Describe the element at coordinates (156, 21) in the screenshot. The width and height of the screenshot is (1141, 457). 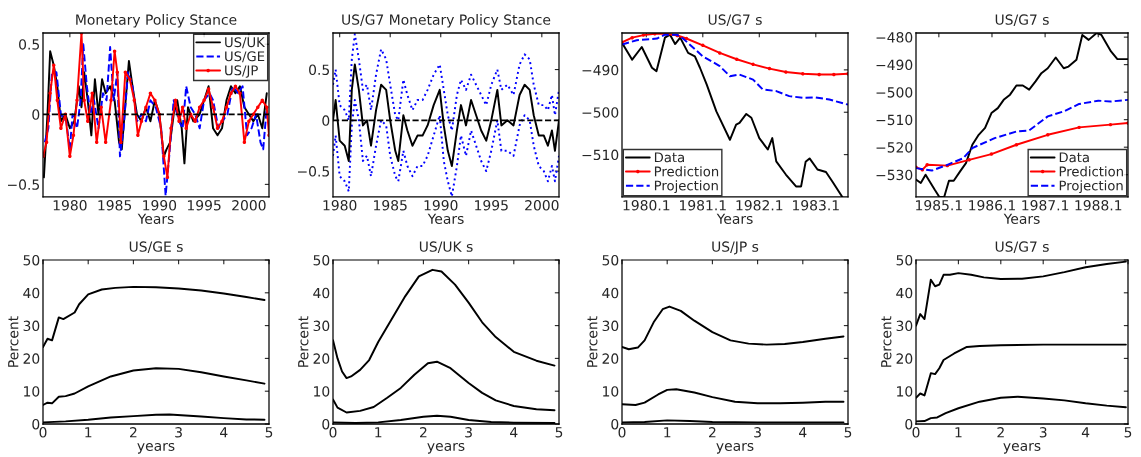
I see `chart-title: Monetary Policy Stance` at that location.